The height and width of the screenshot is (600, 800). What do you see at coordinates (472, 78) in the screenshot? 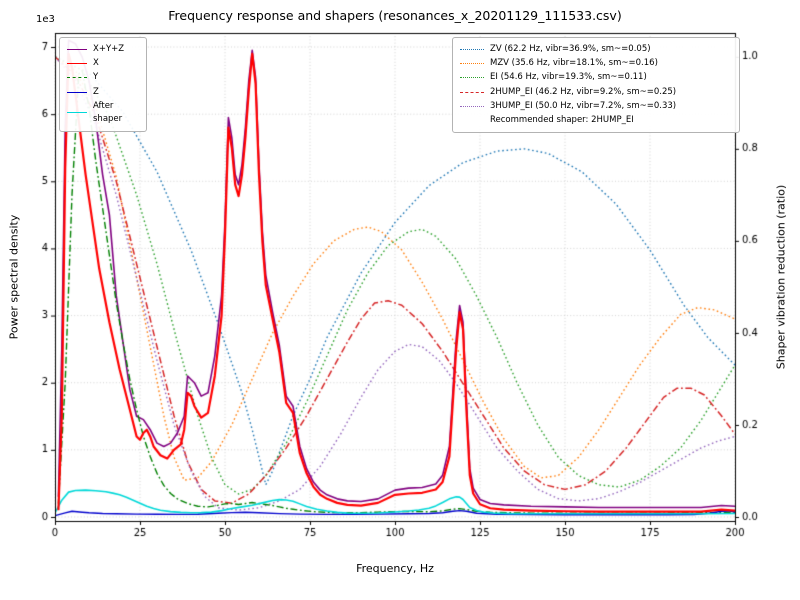
I see `ei-line-sample` at bounding box center [472, 78].